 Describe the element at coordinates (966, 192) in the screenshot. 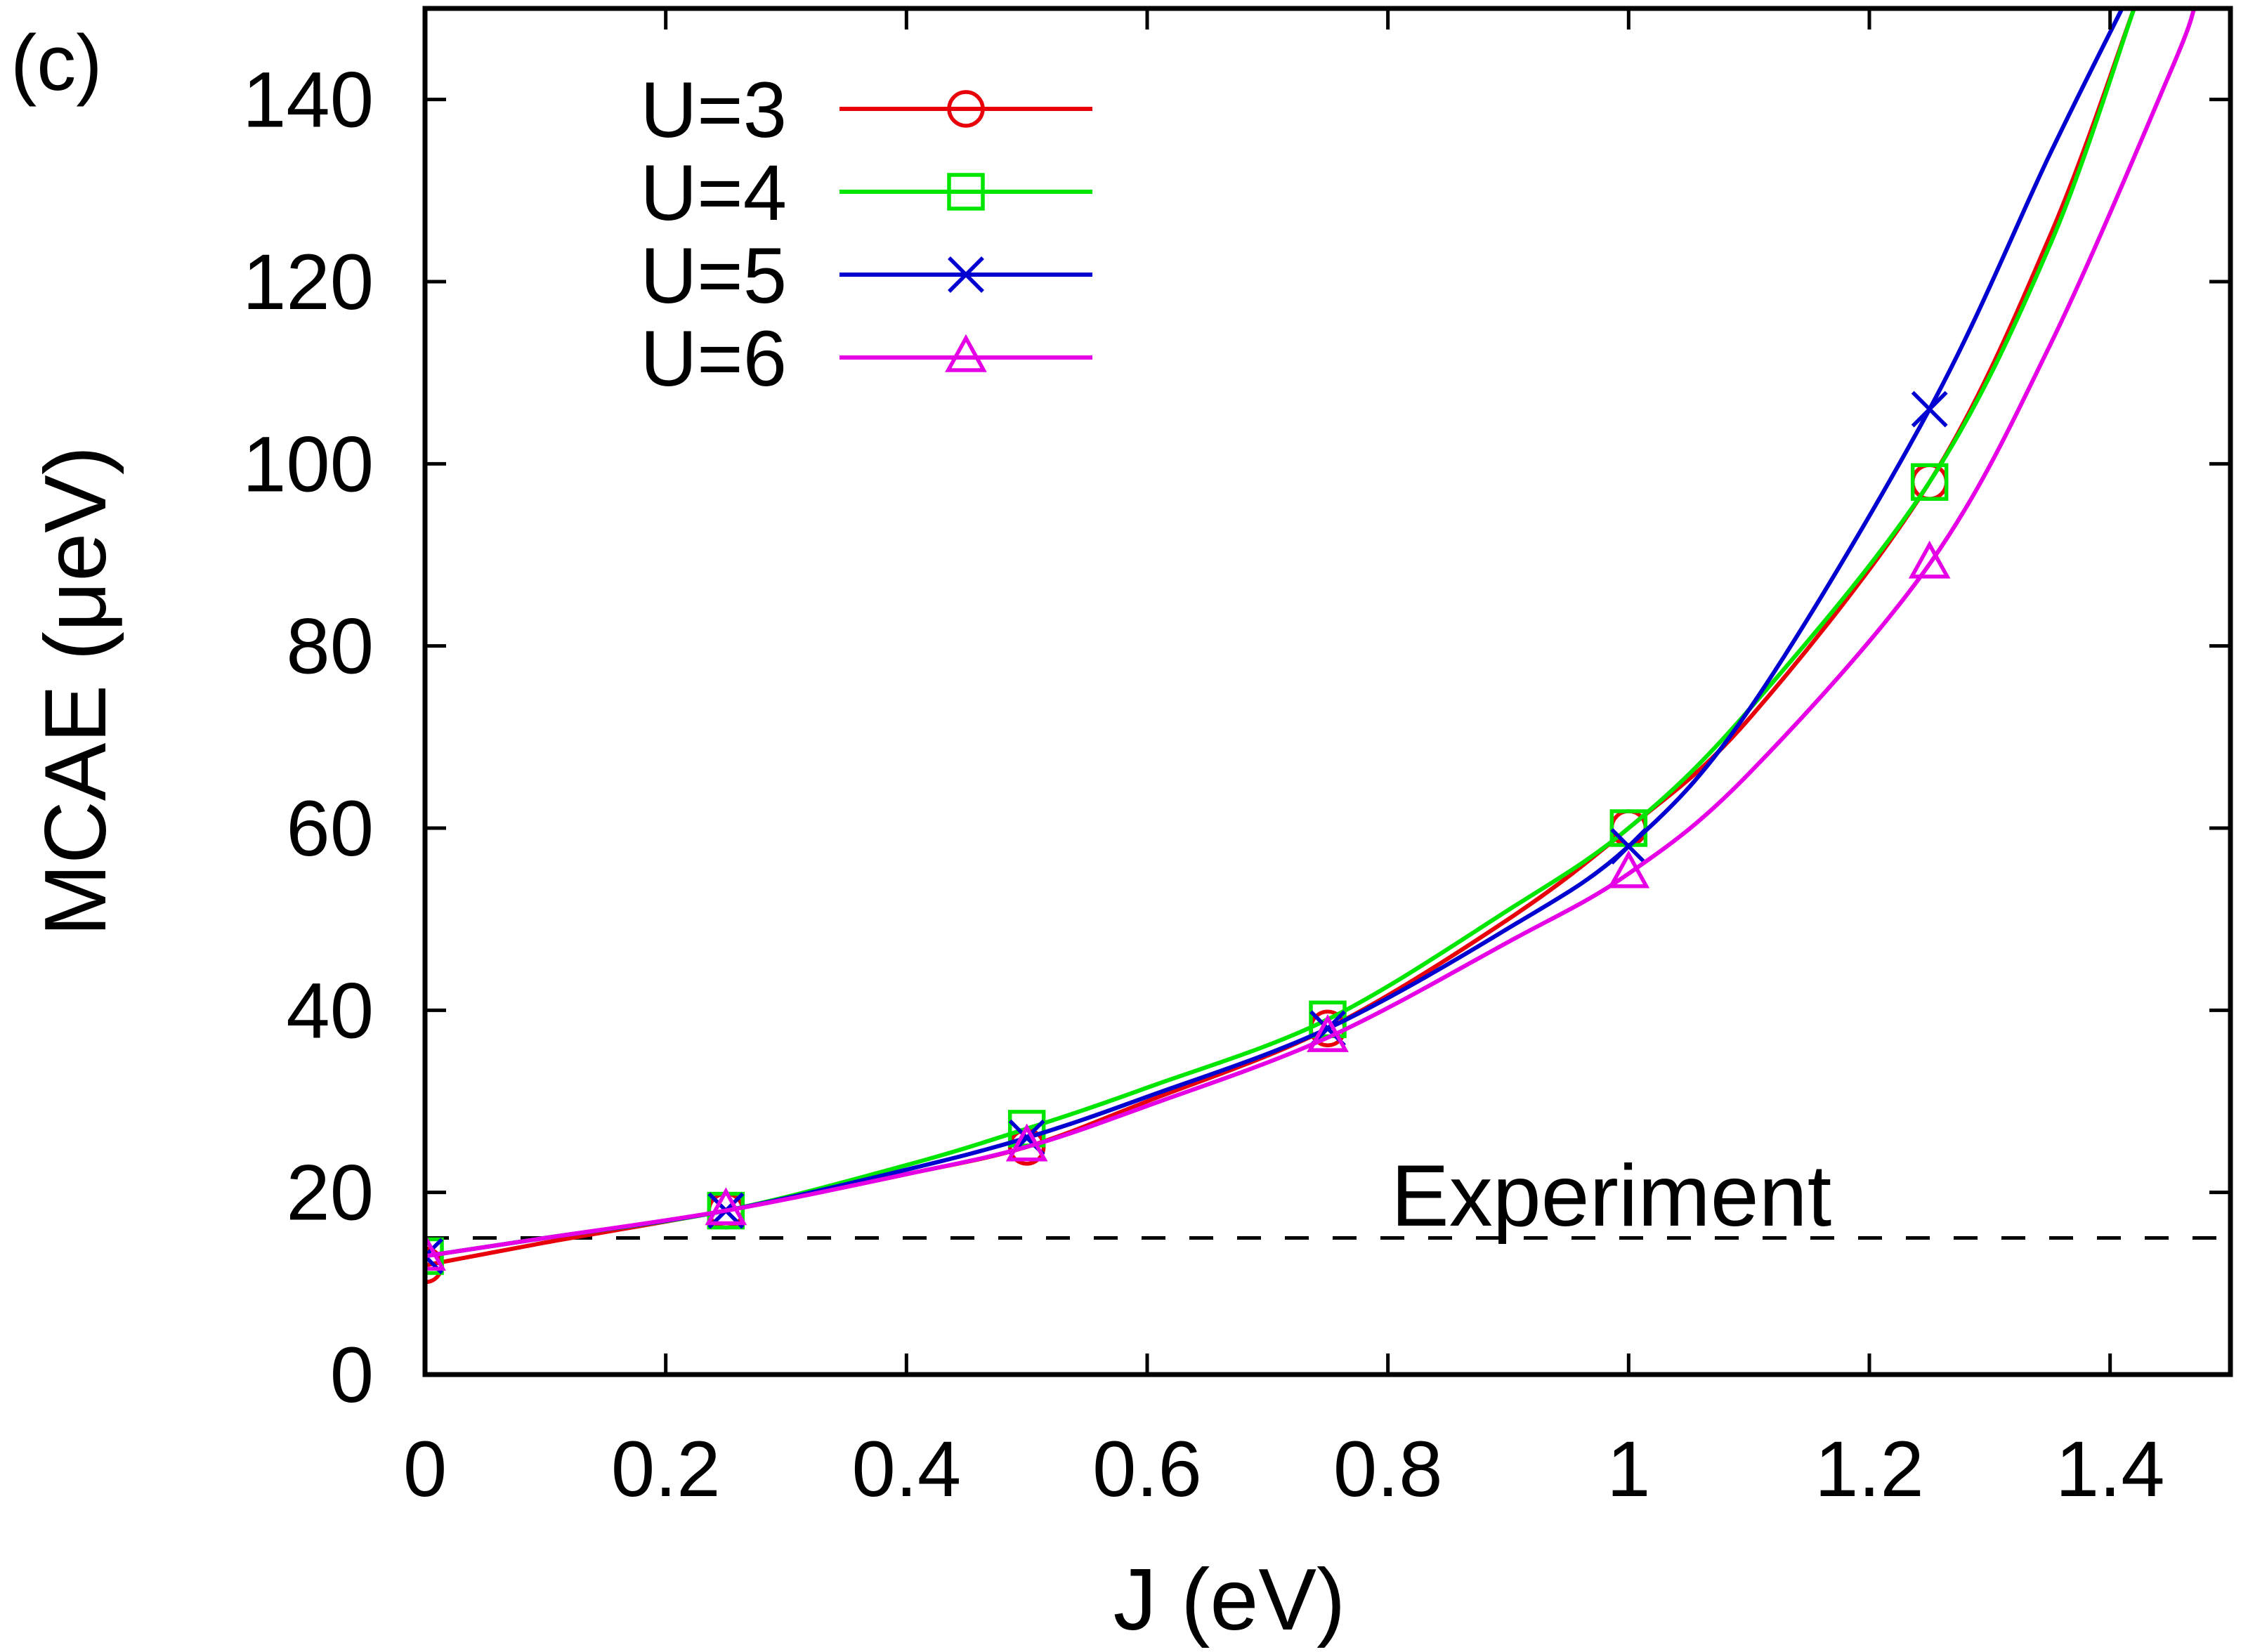

I see `legend-marker-u4` at that location.